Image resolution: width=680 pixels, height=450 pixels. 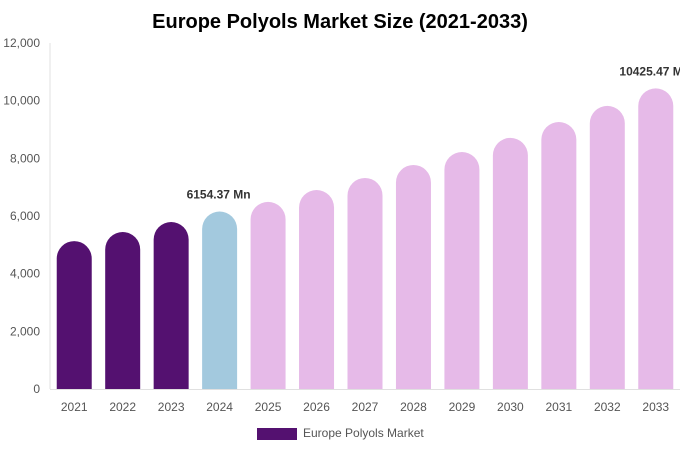 What do you see at coordinates (363, 433) in the screenshot?
I see `legend-label: Europe Polyols Market` at bounding box center [363, 433].